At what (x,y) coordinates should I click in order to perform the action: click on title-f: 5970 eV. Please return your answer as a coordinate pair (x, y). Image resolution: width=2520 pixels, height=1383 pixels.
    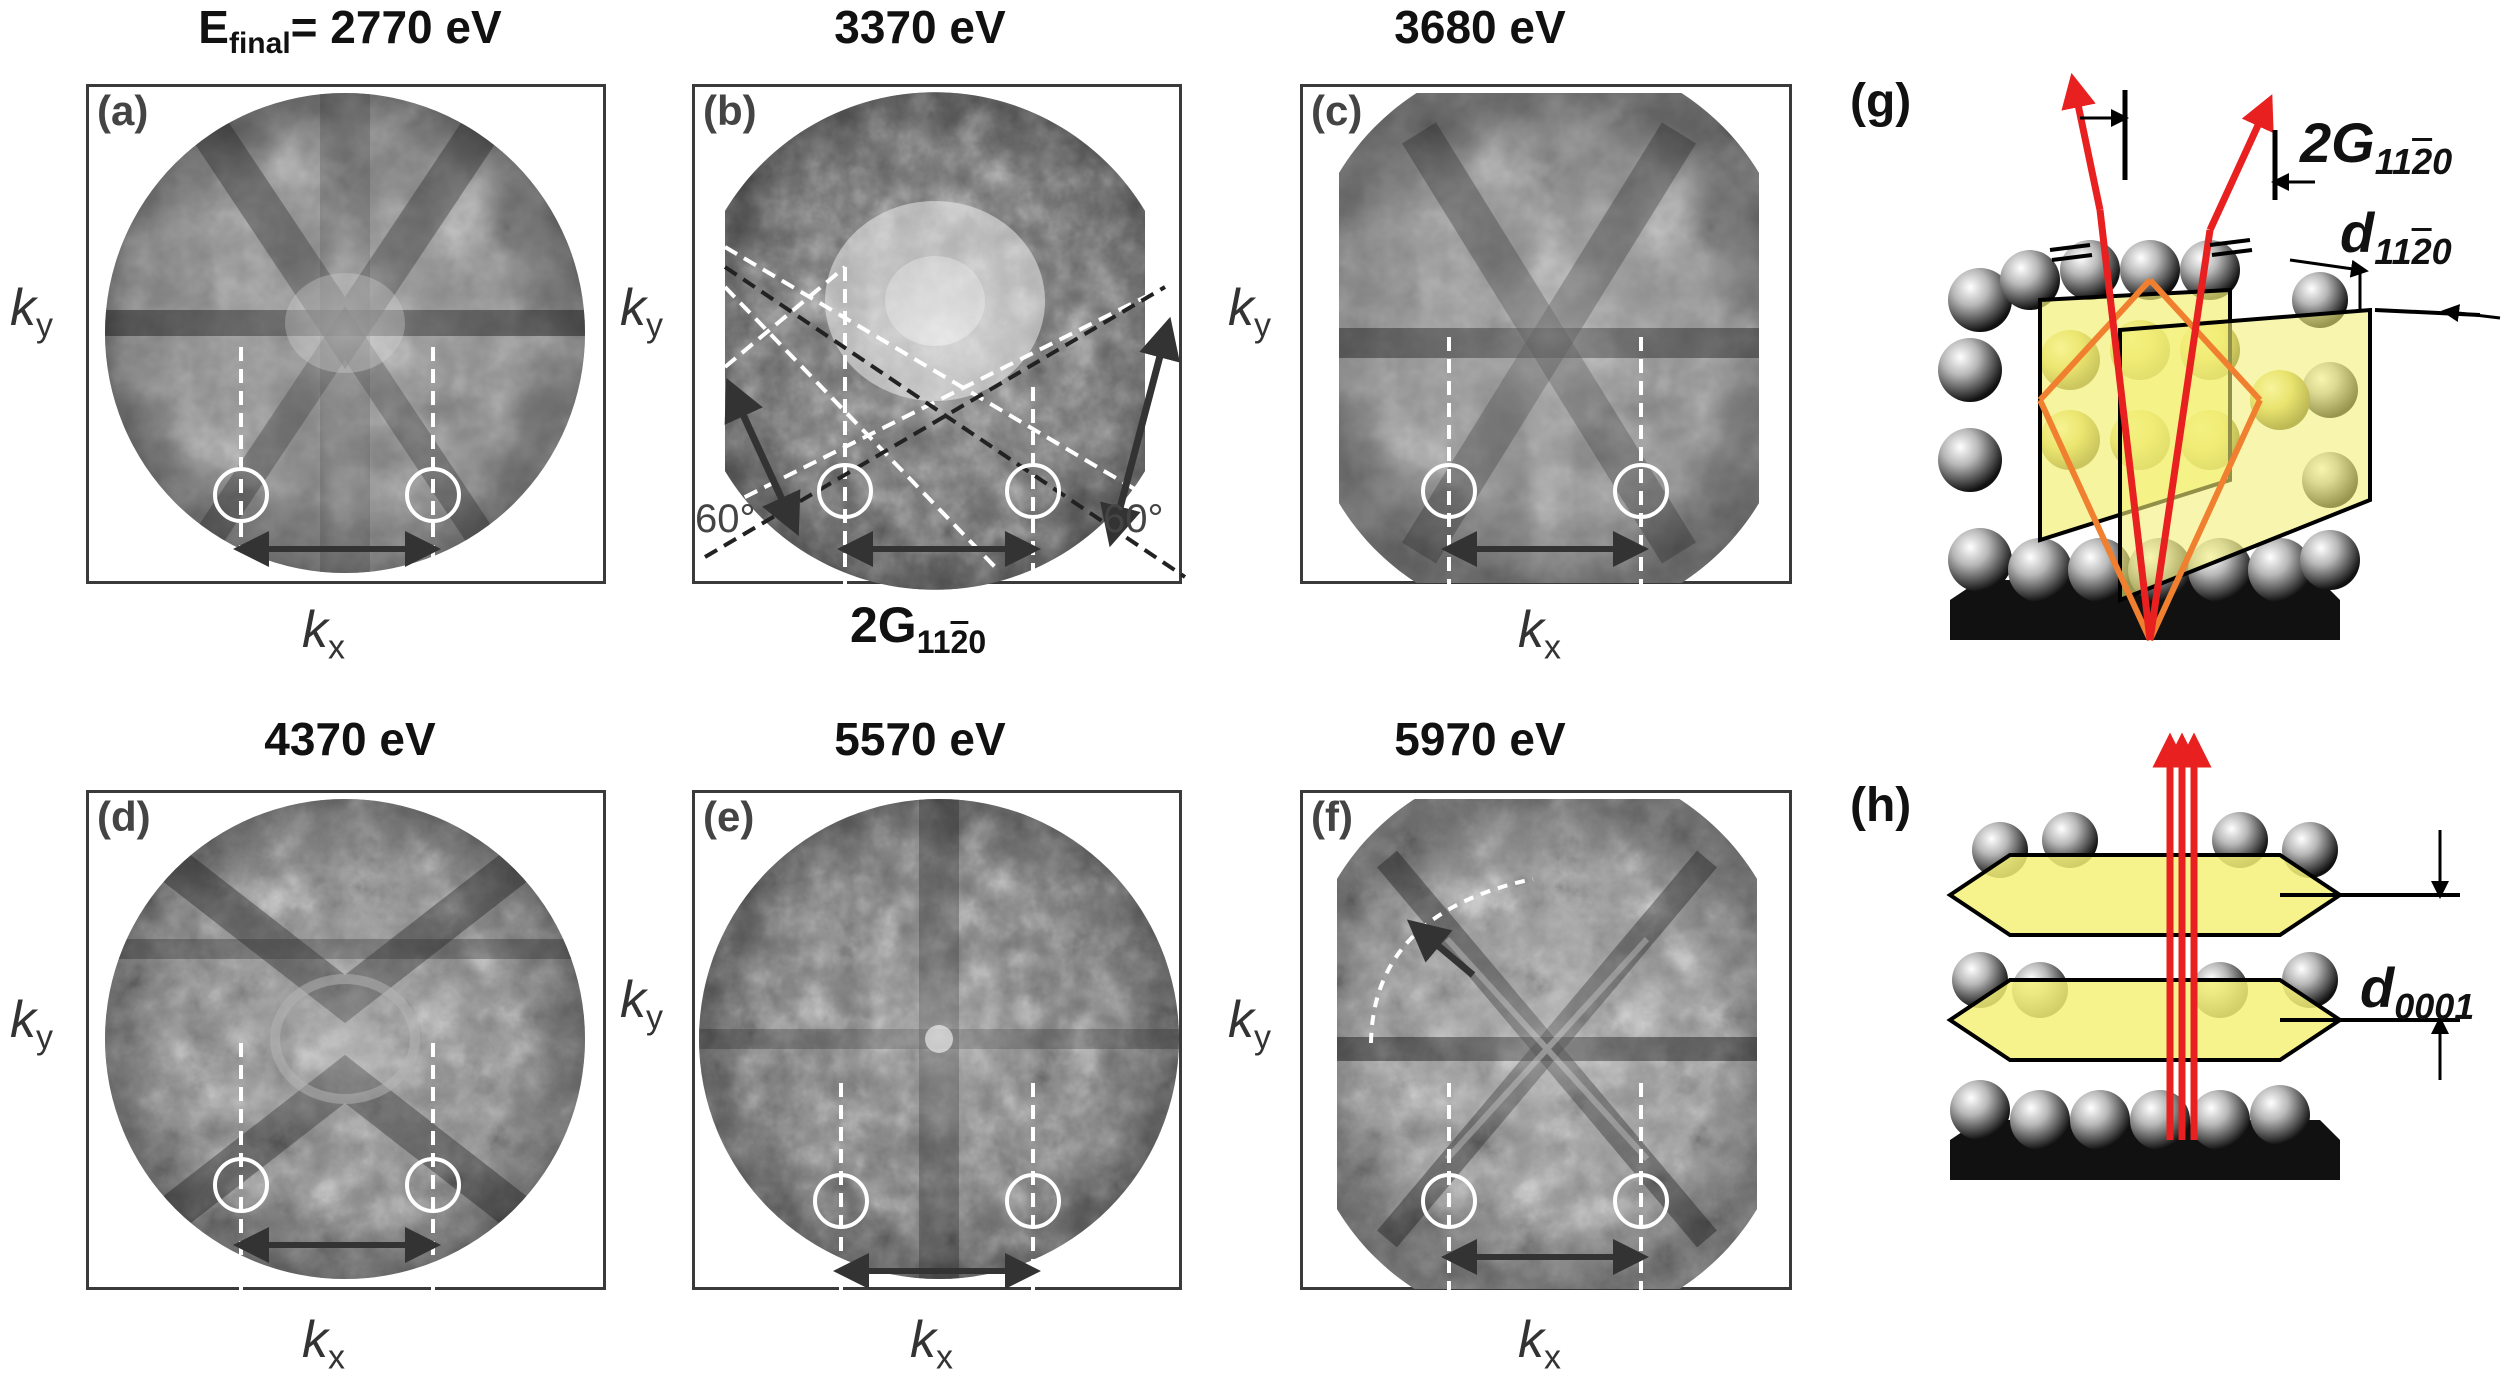
    Looking at the image, I should click on (1480, 739).